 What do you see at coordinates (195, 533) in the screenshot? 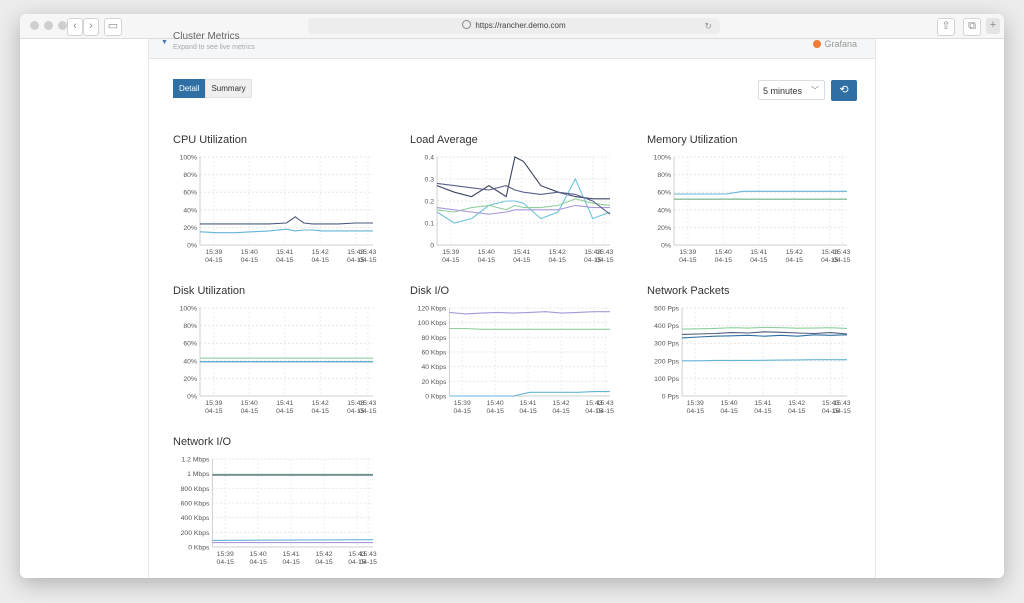
I see `y-tick-label: 200 Kbps` at bounding box center [195, 533].